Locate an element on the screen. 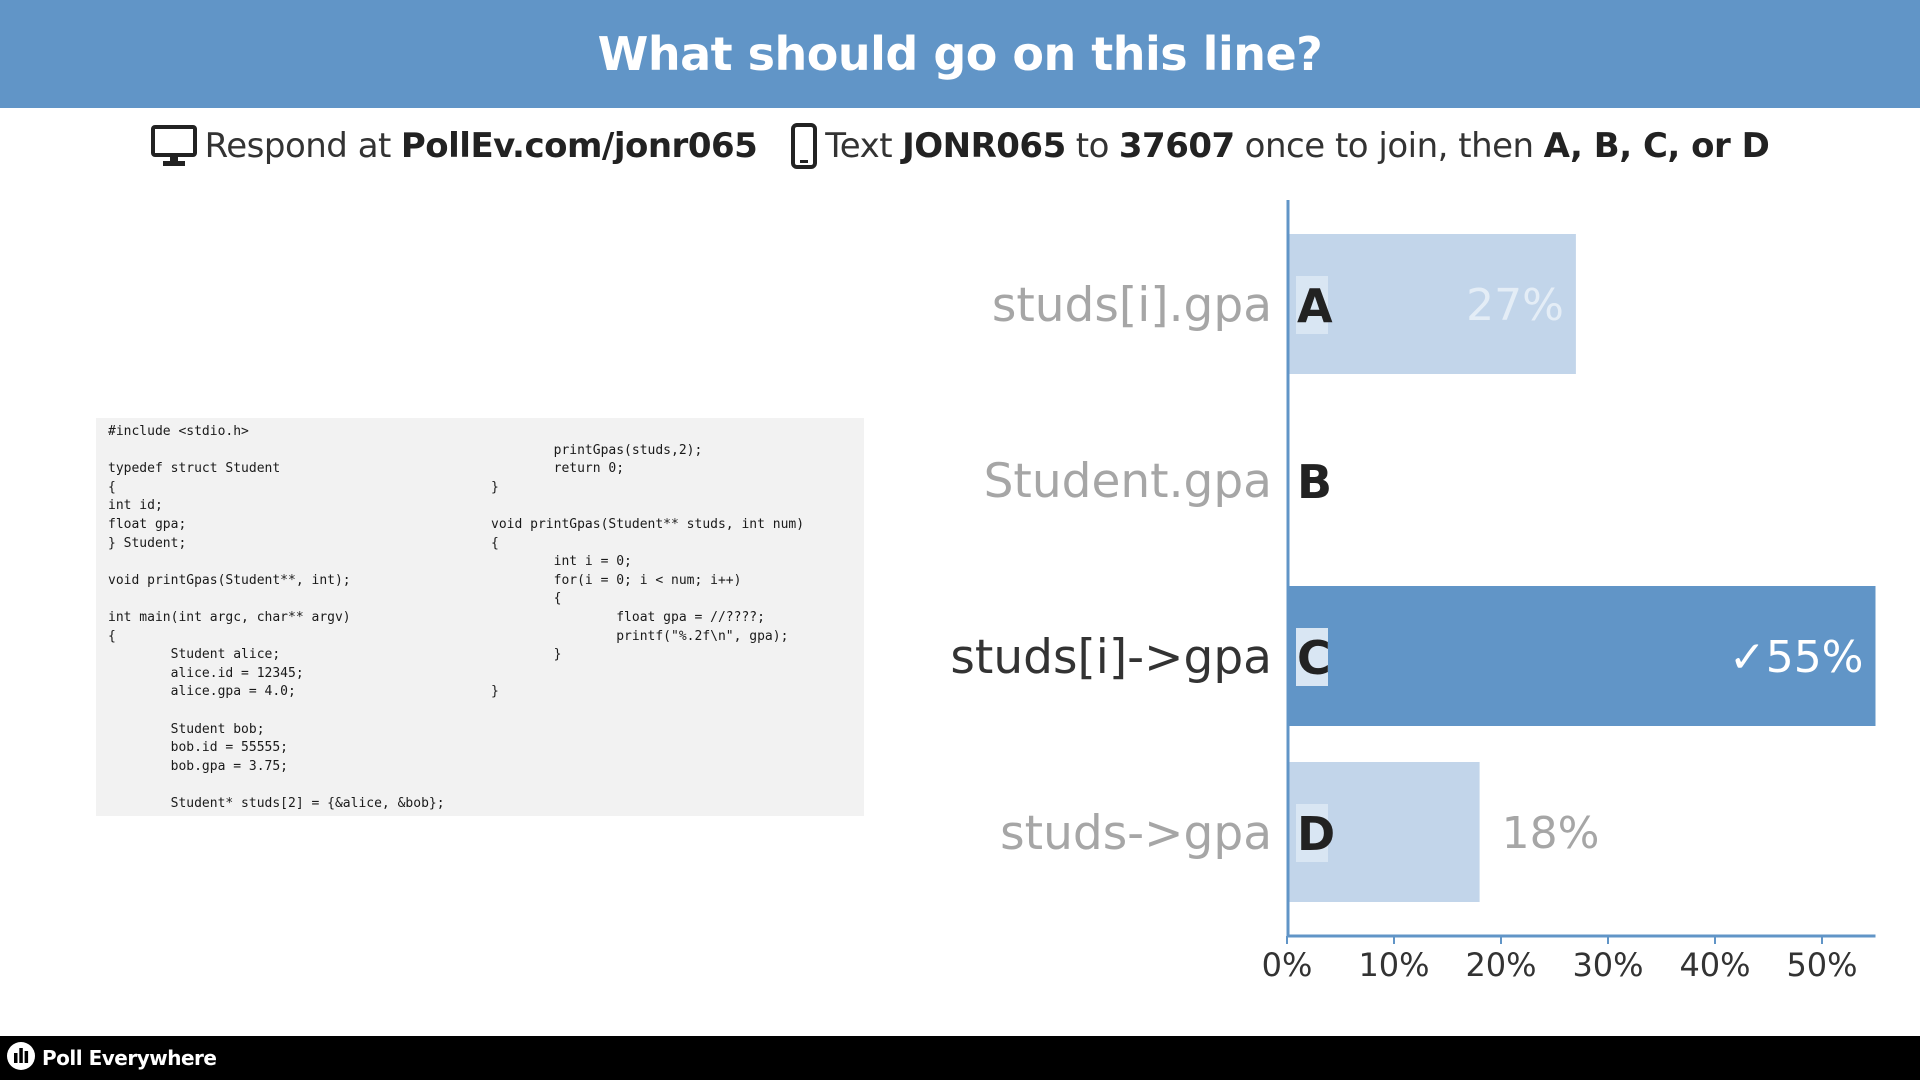 The image size is (1920, 1080). text-number: 37607 is located at coordinates (1176, 146).